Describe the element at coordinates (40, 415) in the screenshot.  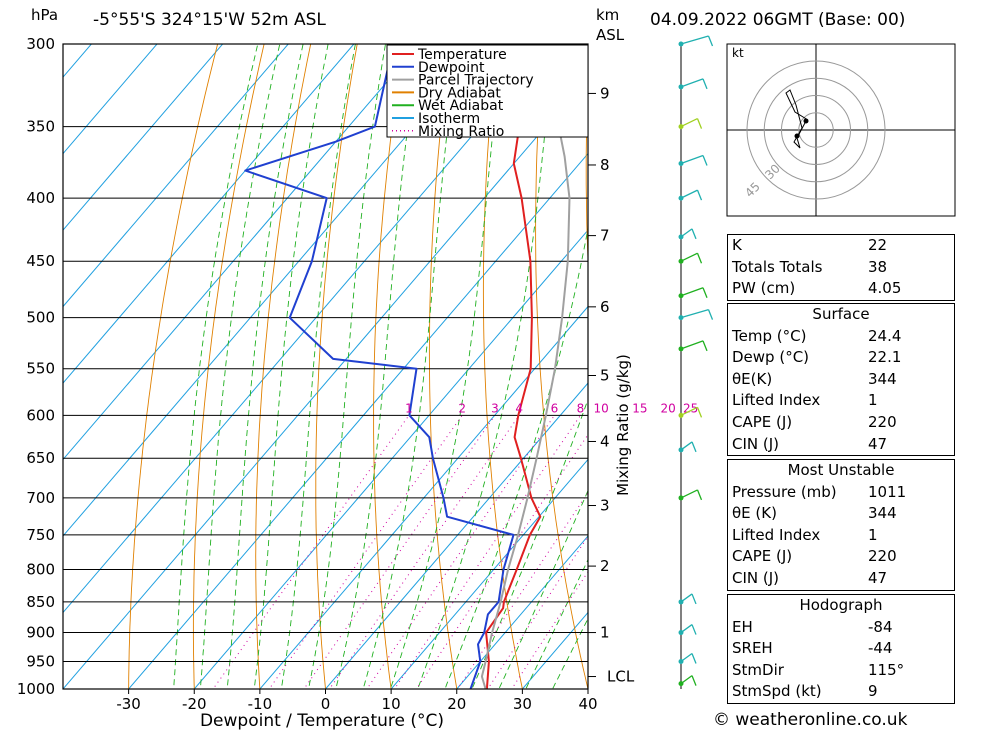
I see `pressure-tick-label: 600` at that location.